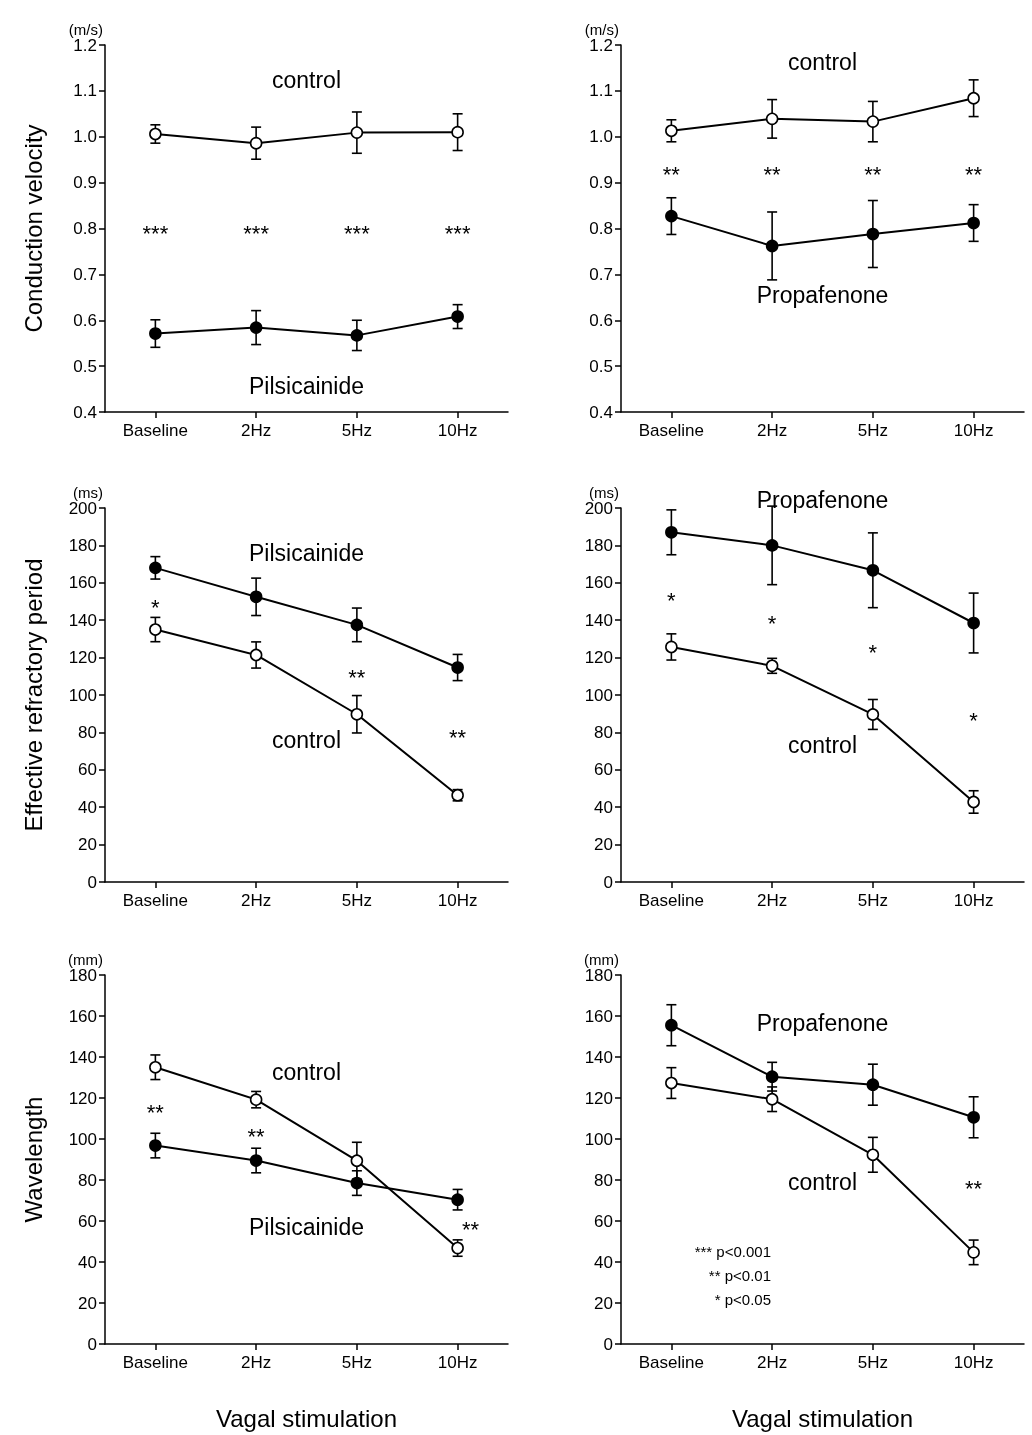 The height and width of the screenshot is (1435, 1032). What do you see at coordinates (601, 412) in the screenshot?
I see `y-tick-label: 0.4` at bounding box center [601, 412].